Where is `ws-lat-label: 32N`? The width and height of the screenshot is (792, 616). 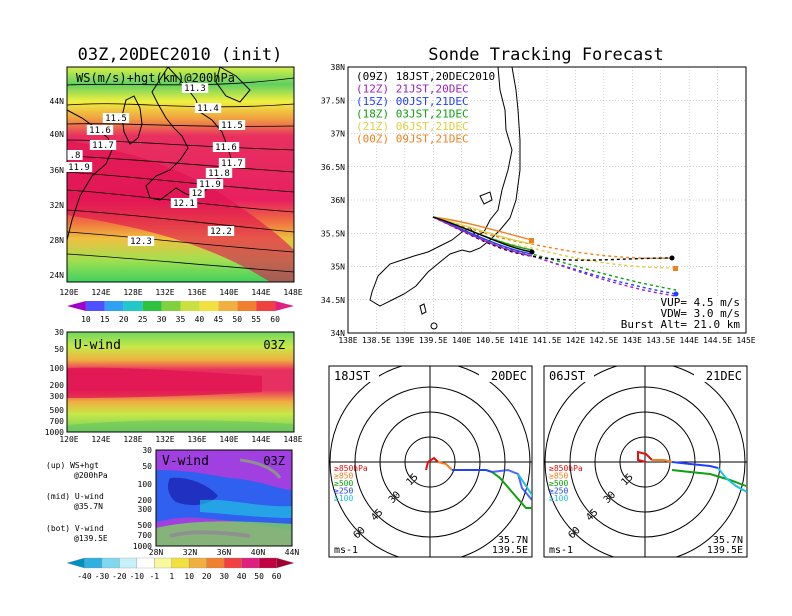 ws-lat-label: 32N is located at coordinates (57, 205).